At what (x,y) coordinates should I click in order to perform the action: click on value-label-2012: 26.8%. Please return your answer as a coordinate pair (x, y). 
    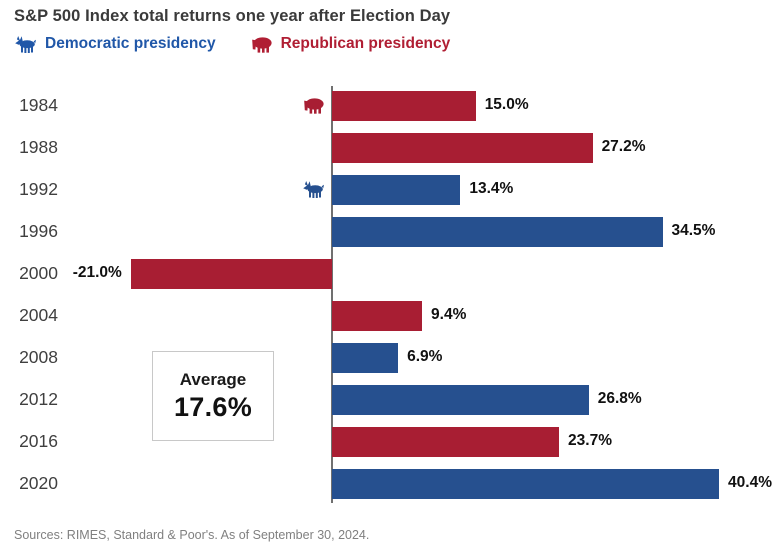
    Looking at the image, I should click on (619, 398).